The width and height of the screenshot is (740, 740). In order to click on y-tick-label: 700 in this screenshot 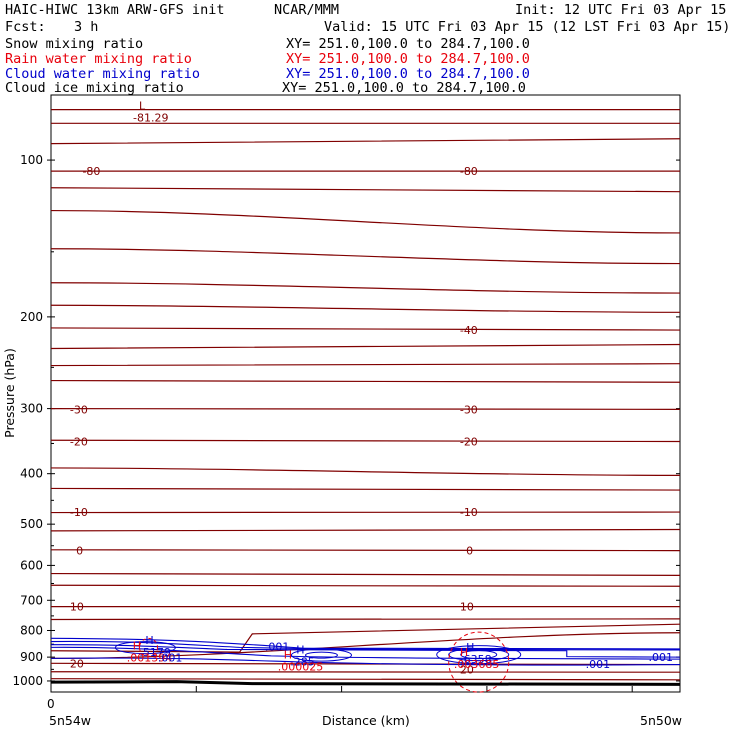, I will do `click(31, 600)`.